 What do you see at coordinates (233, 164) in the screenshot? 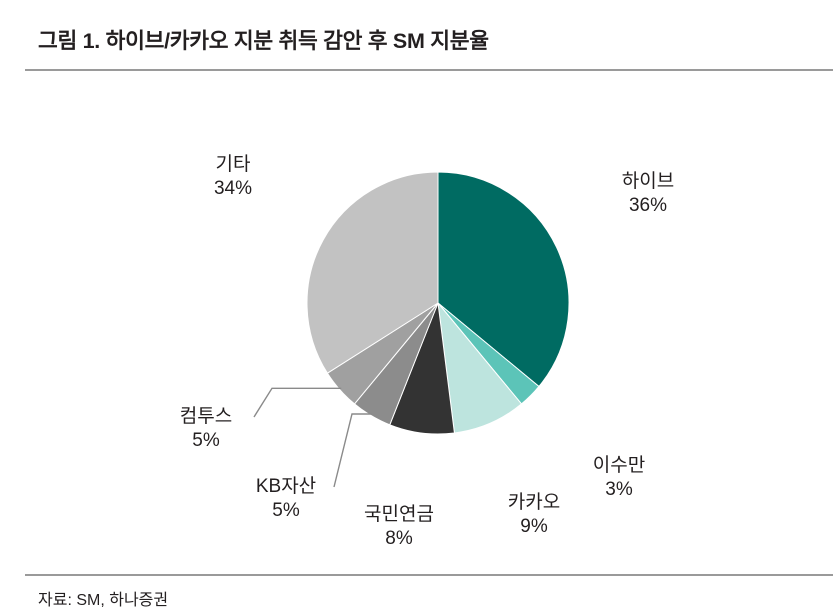
I see `pie-slice-label-name: 기타` at bounding box center [233, 164].